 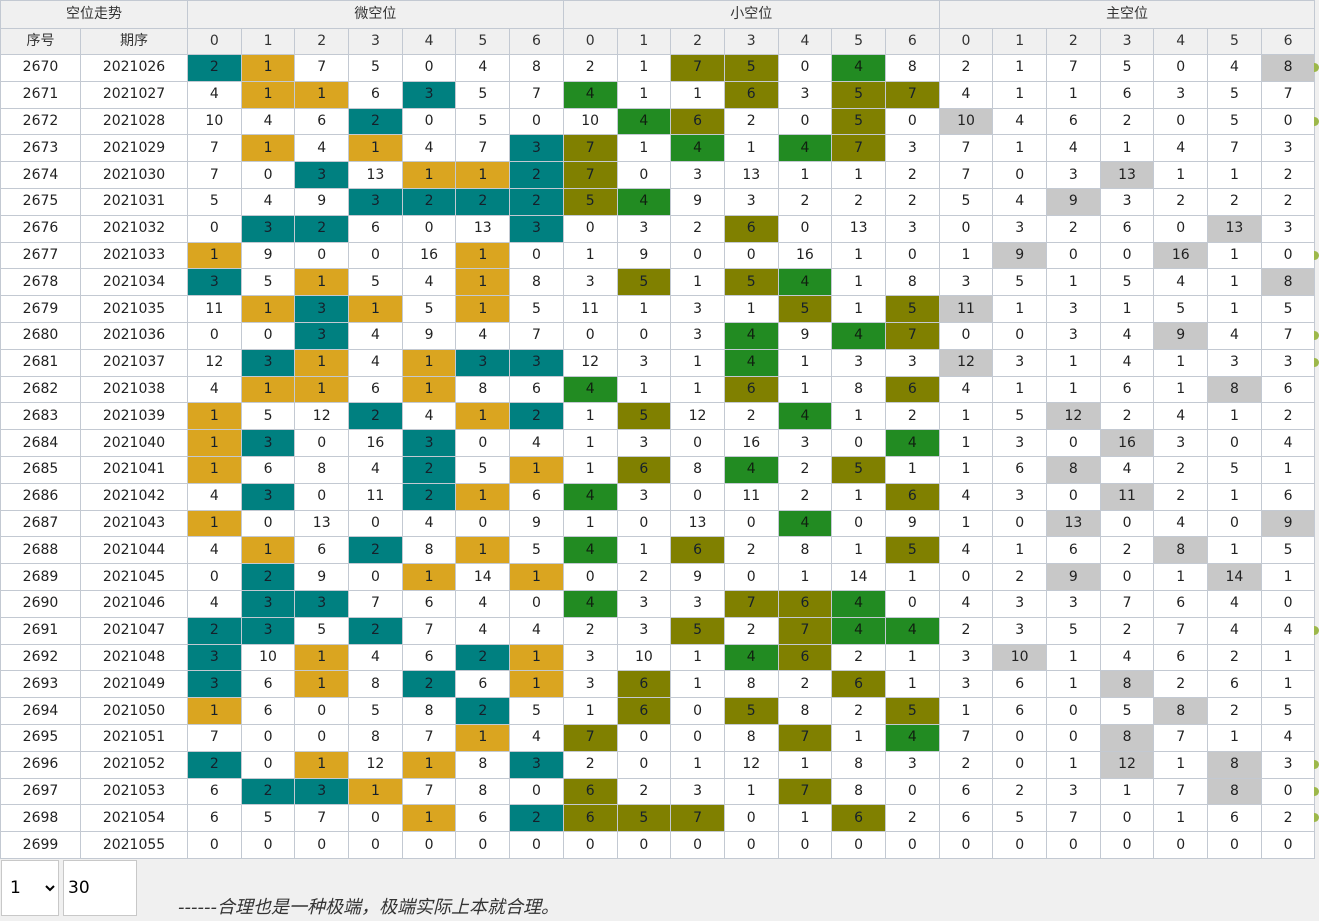 What do you see at coordinates (1234, 577) in the screenshot?
I see `main-cell: 14` at bounding box center [1234, 577].